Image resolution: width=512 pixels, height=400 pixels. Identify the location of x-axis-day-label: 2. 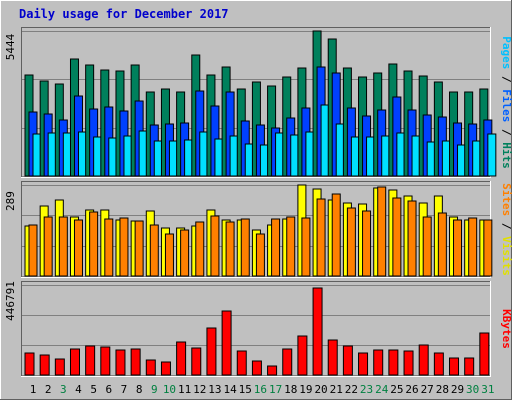
(48, 389).